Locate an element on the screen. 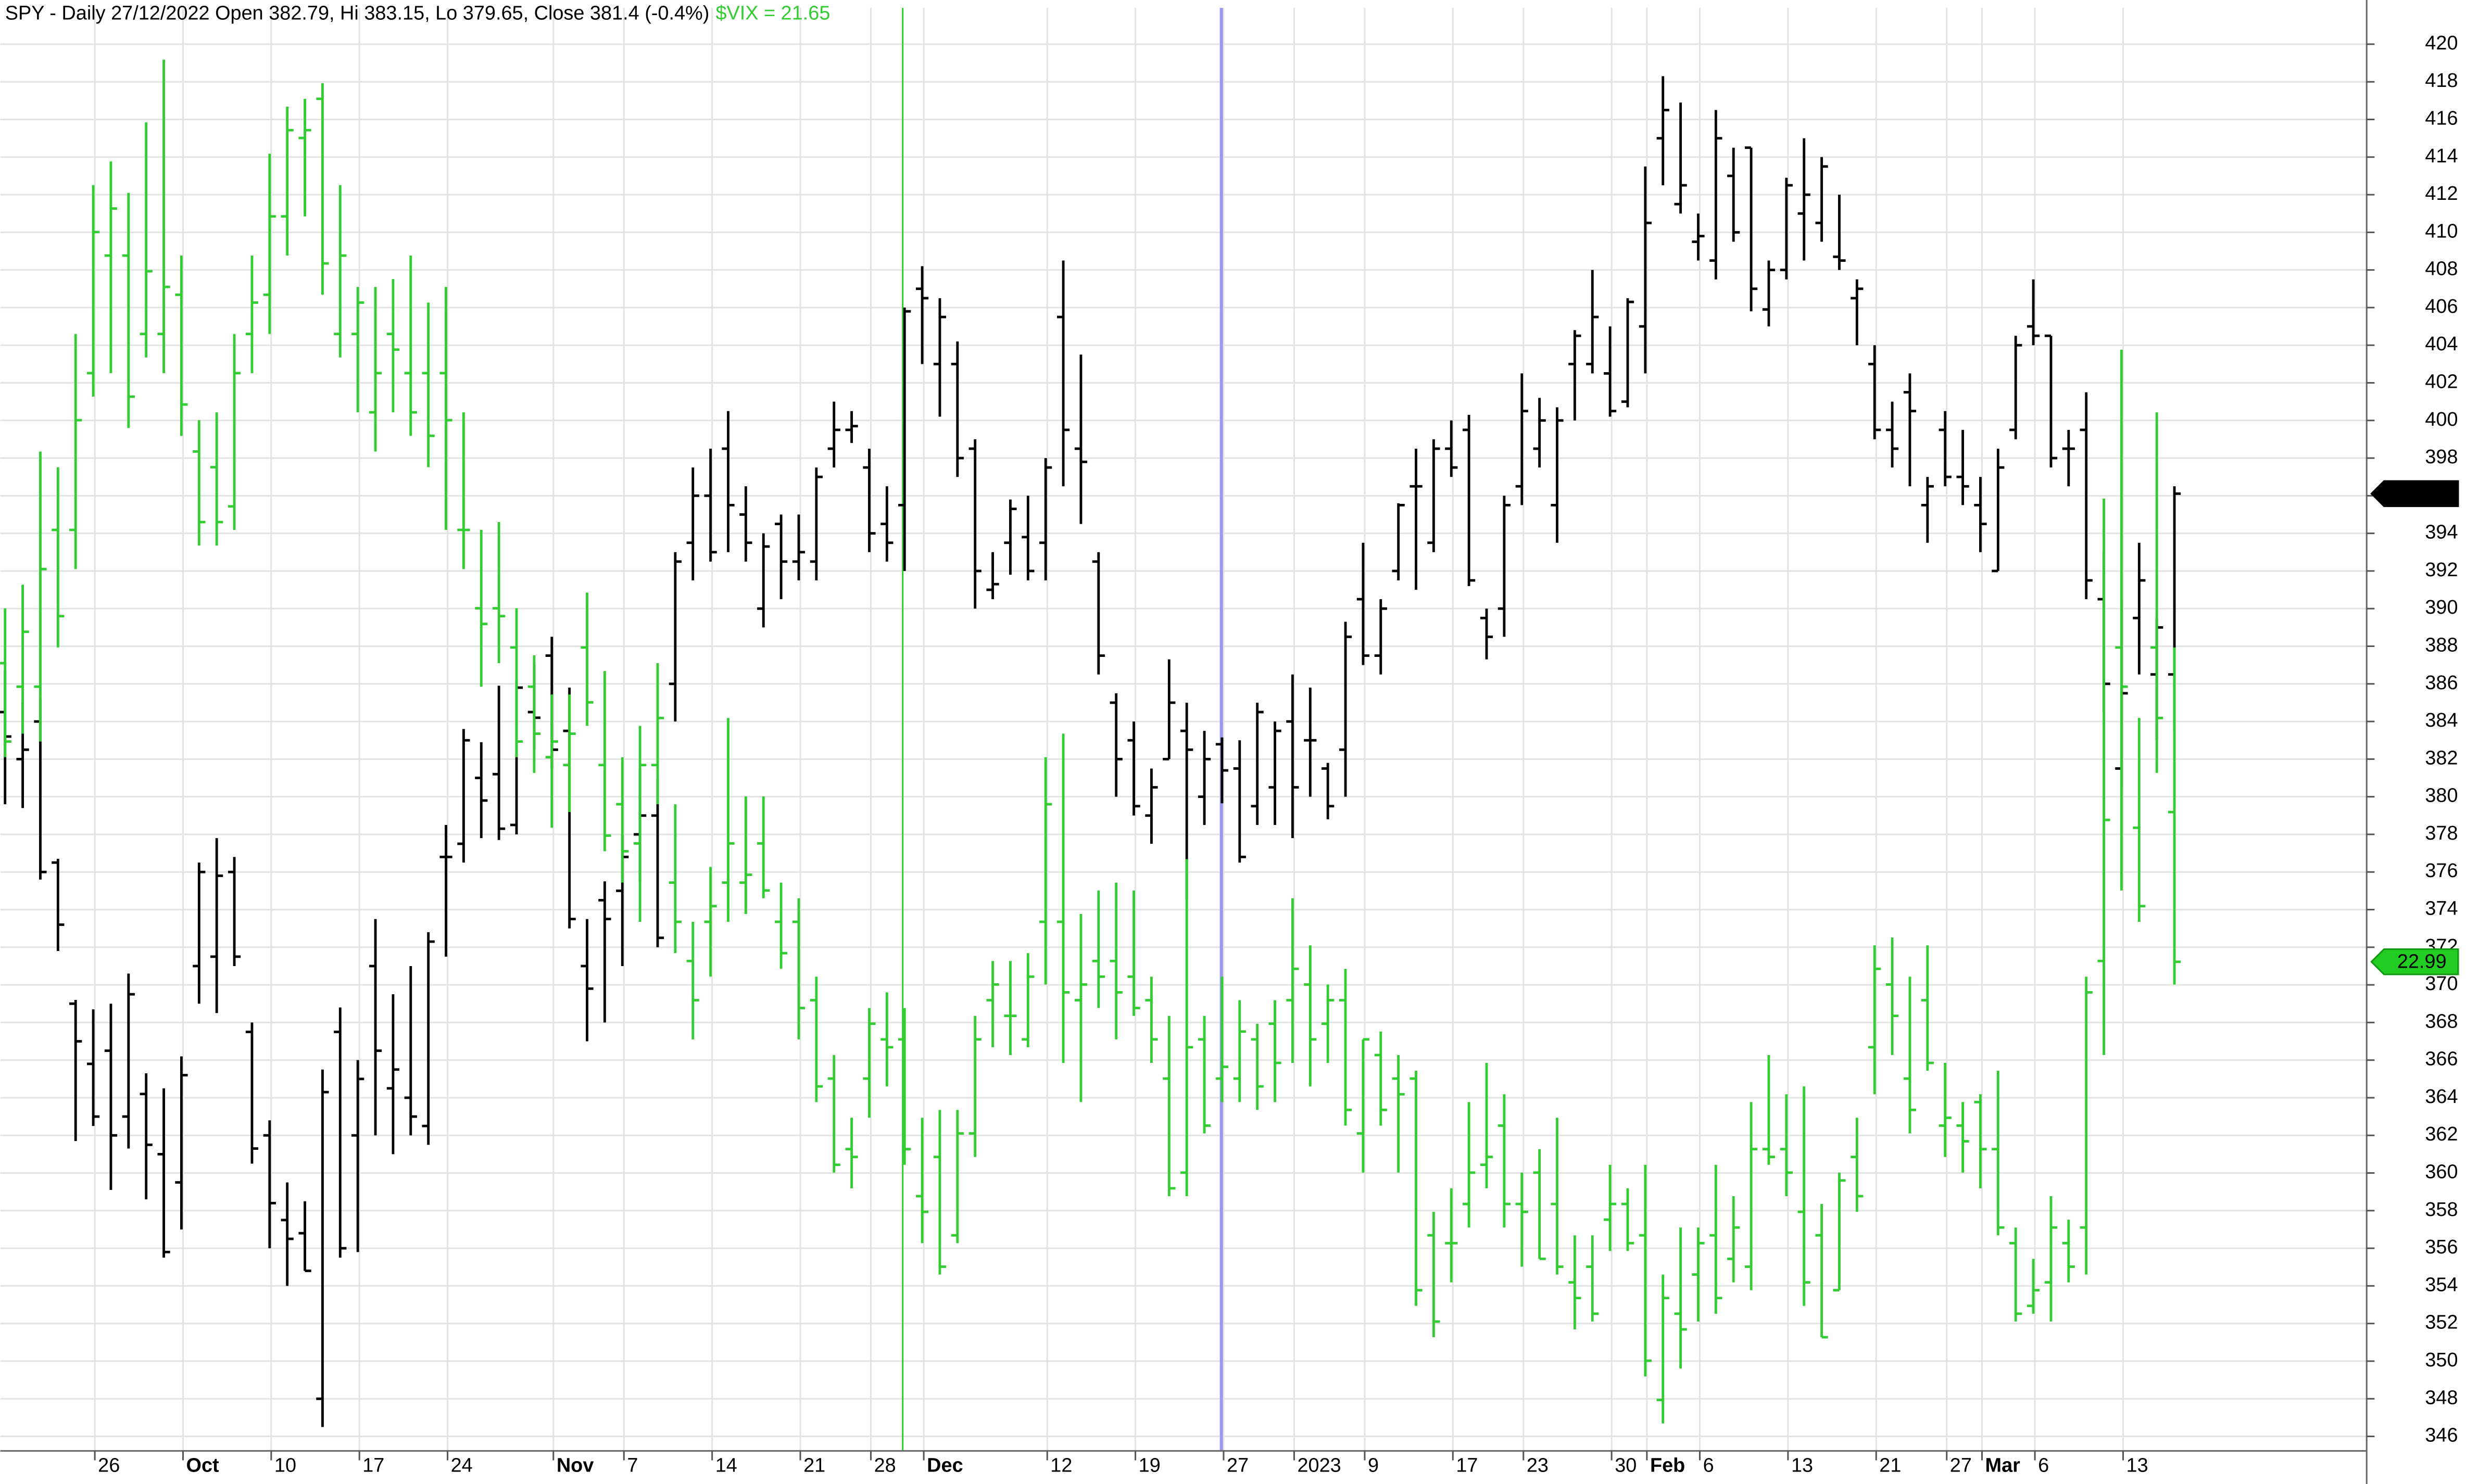  y-tick-label: 388 is located at coordinates (2441, 645).